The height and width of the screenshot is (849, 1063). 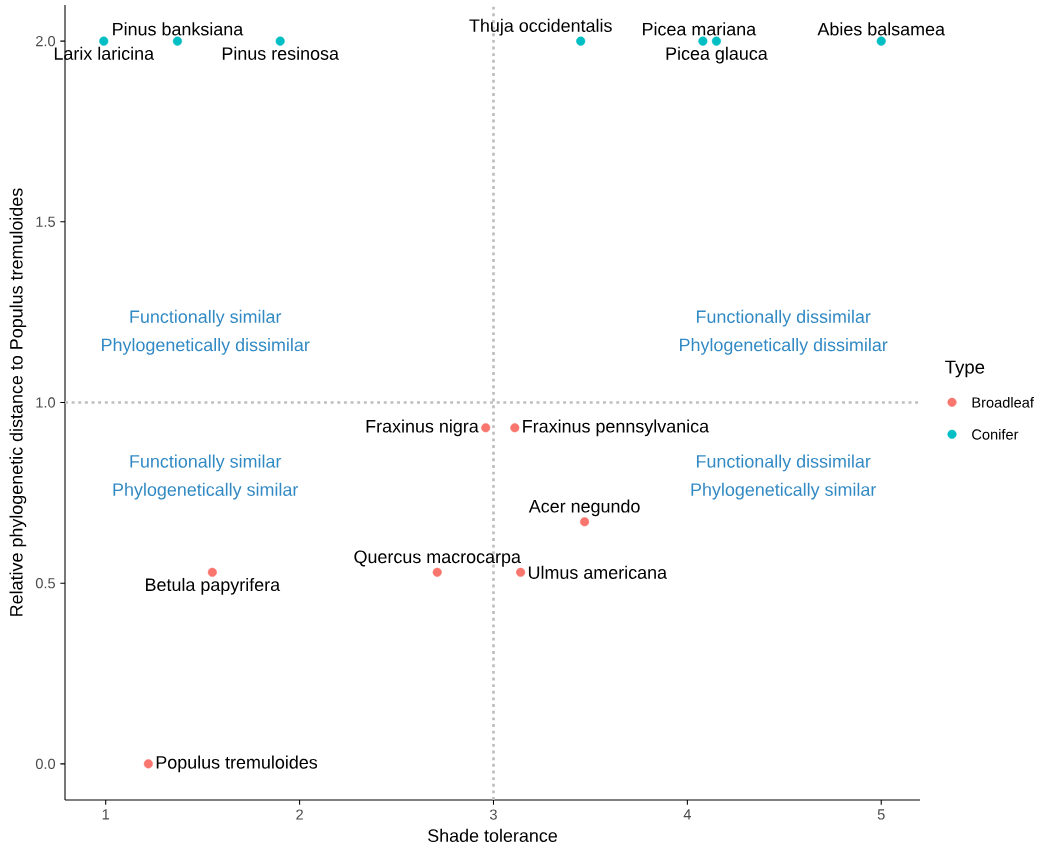 I want to click on legend-label: Conifer, so click(x=995, y=434).